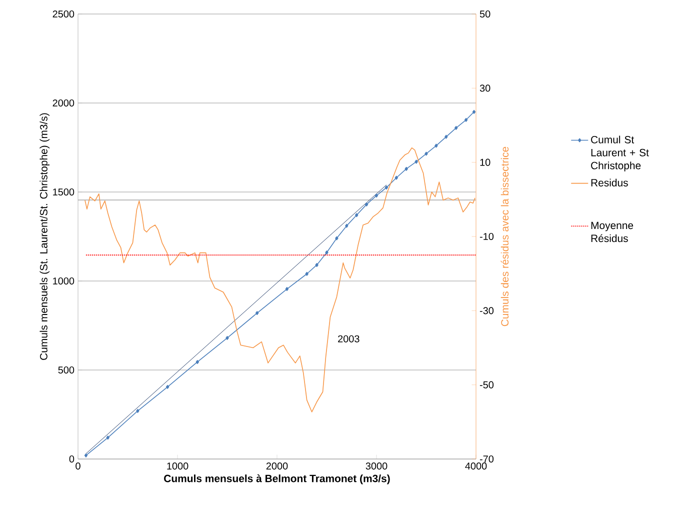 This screenshot has height=517, width=681. I want to click on y2-tick-label: 30, so click(485, 88).